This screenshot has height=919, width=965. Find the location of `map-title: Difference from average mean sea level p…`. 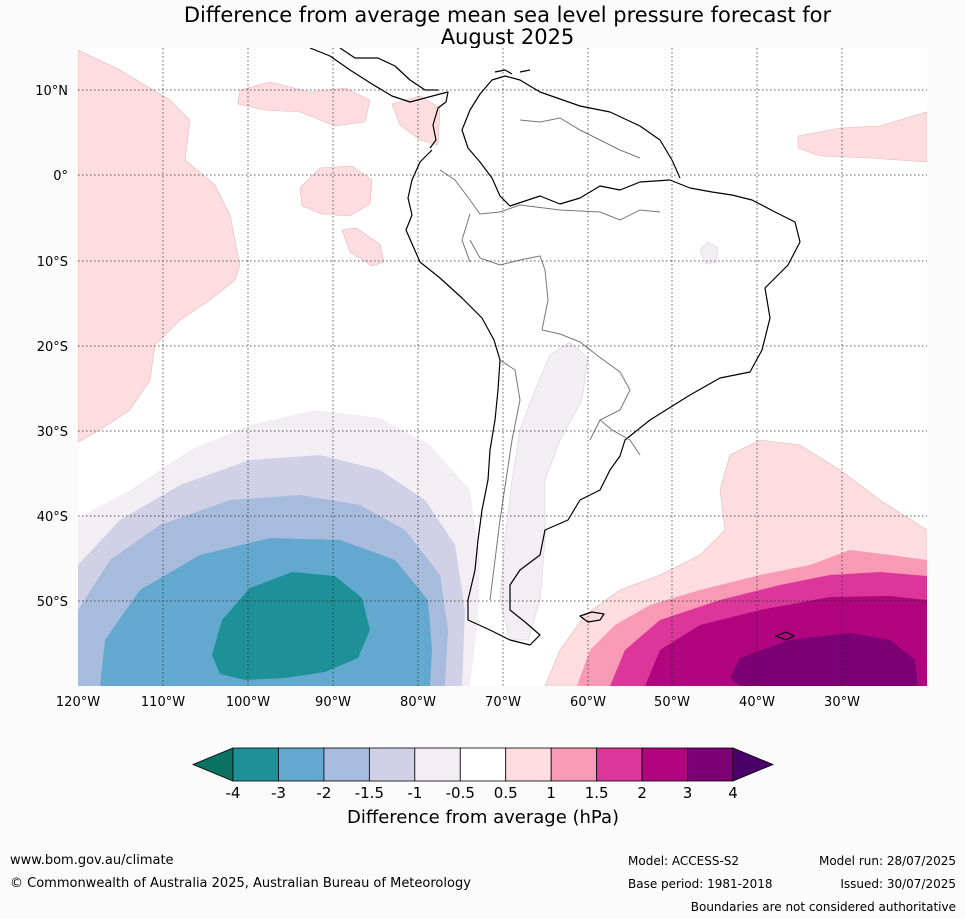

map-title: Difference from average mean sea level p… is located at coordinates (482, 26).